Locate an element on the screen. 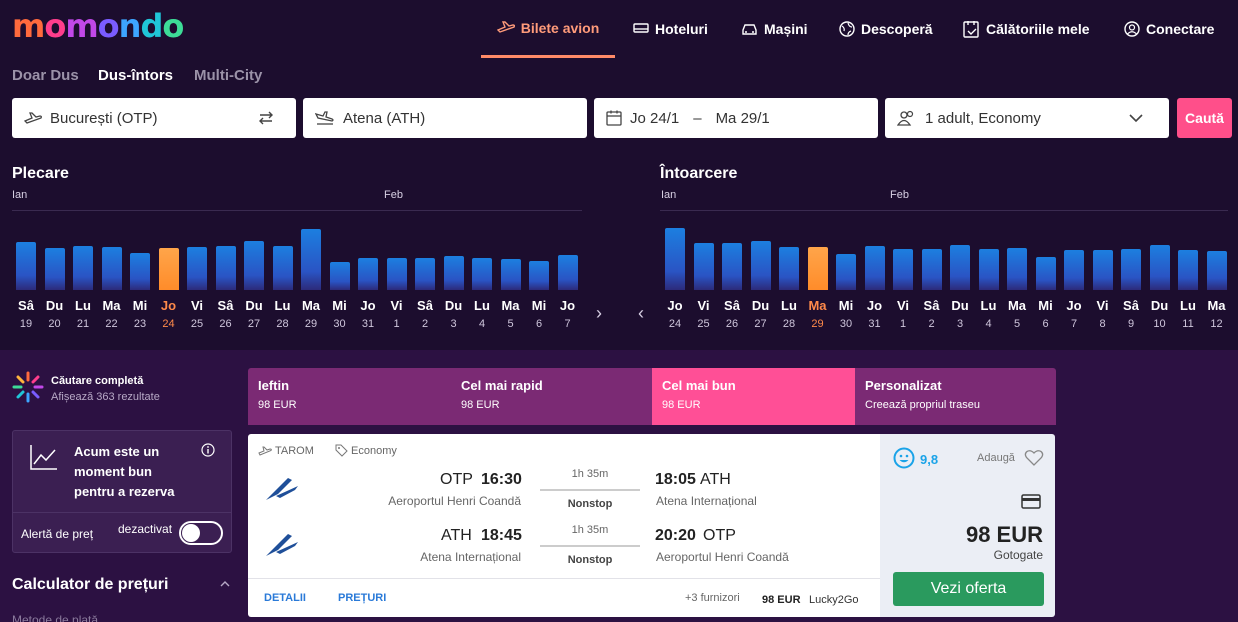  chevron-up-icon is located at coordinates (225, 583).